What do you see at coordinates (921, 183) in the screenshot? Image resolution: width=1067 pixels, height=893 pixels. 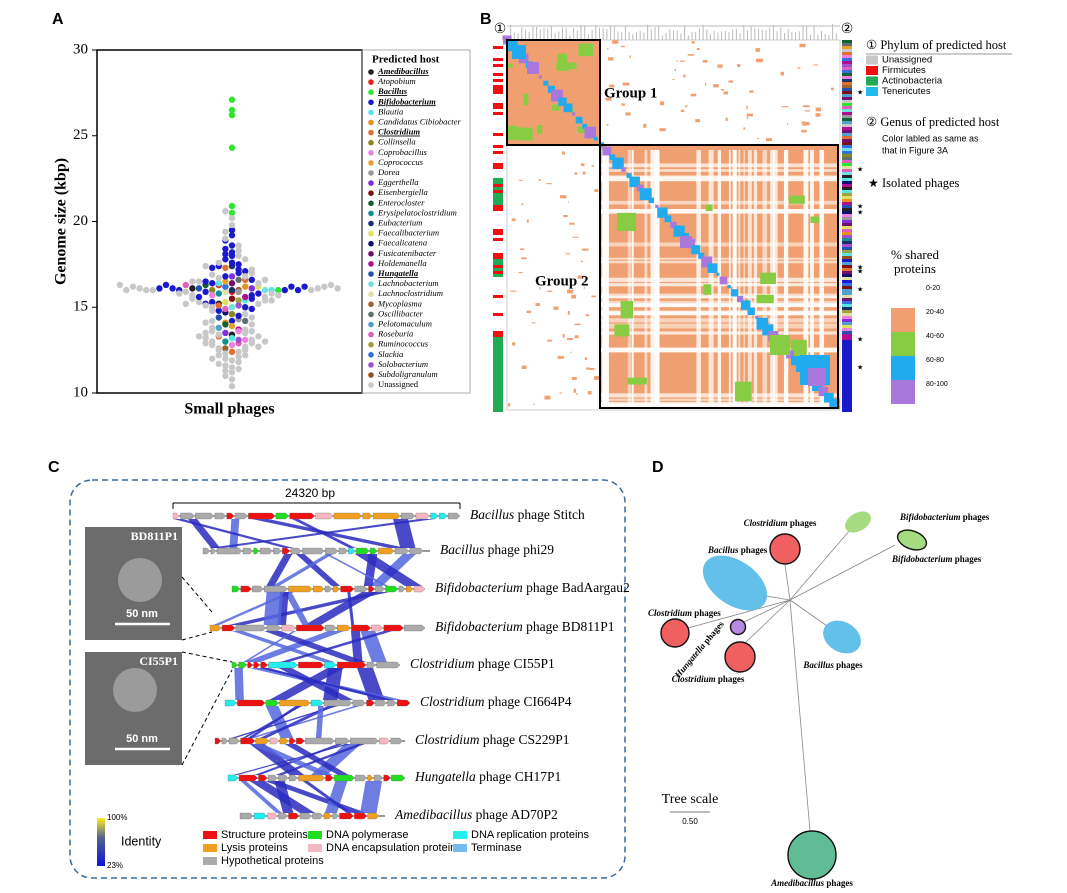 I see `legend-label: Isolated phages` at bounding box center [921, 183].